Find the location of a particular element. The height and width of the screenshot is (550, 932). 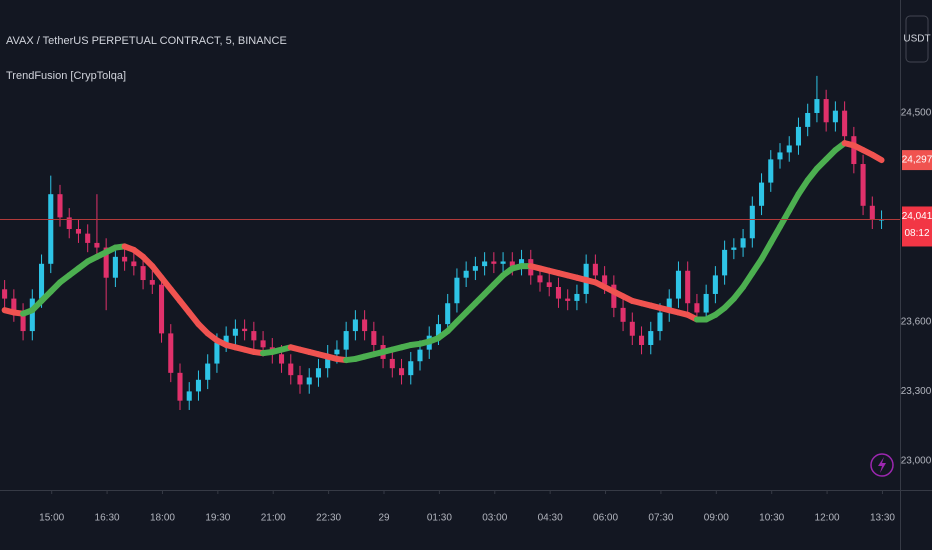

currency-button is located at coordinates (917, 39).